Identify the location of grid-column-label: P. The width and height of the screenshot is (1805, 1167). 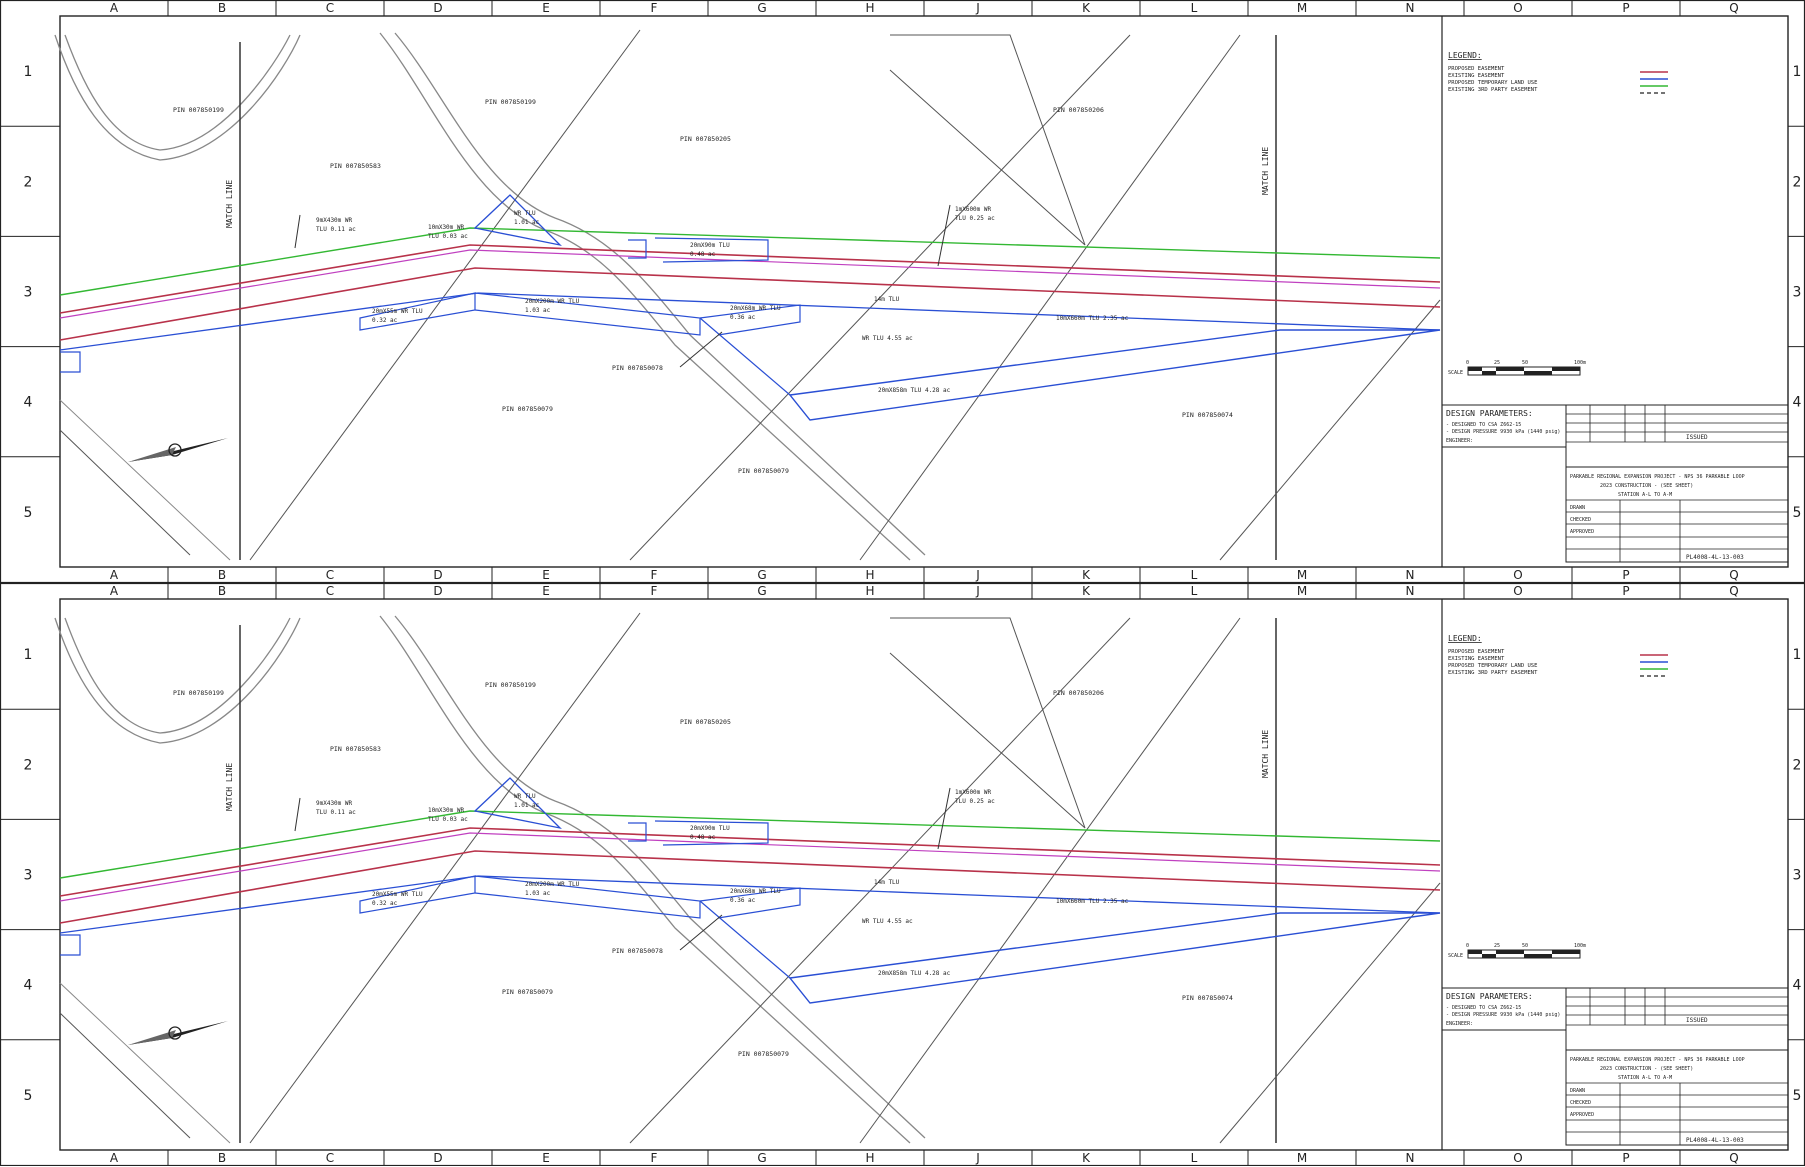
(1625, 591).